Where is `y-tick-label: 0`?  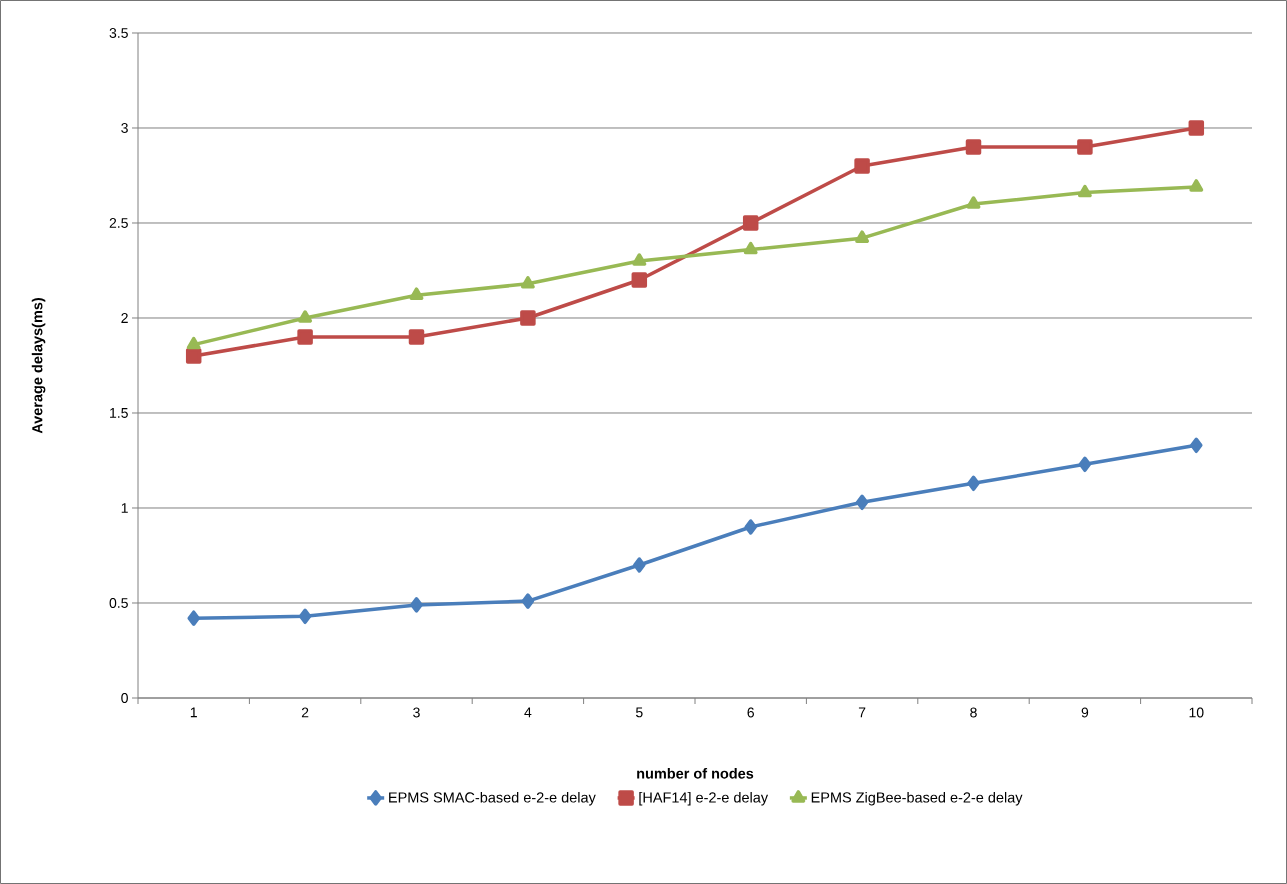
y-tick-label: 0 is located at coordinates (124, 698).